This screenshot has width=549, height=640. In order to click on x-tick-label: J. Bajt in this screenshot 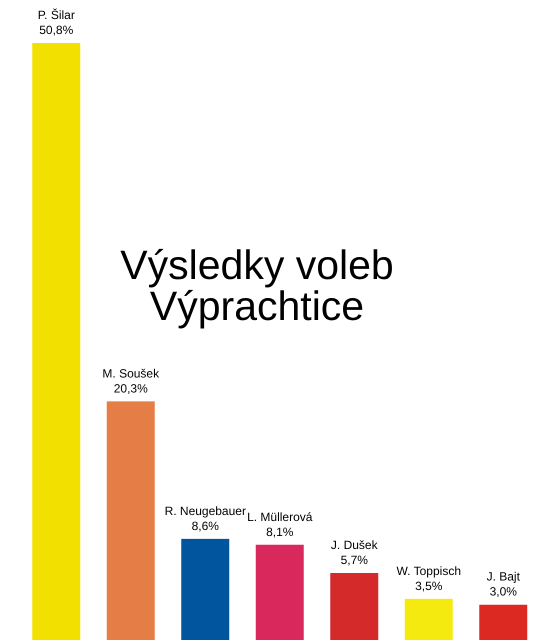, I will do `click(503, 577)`.